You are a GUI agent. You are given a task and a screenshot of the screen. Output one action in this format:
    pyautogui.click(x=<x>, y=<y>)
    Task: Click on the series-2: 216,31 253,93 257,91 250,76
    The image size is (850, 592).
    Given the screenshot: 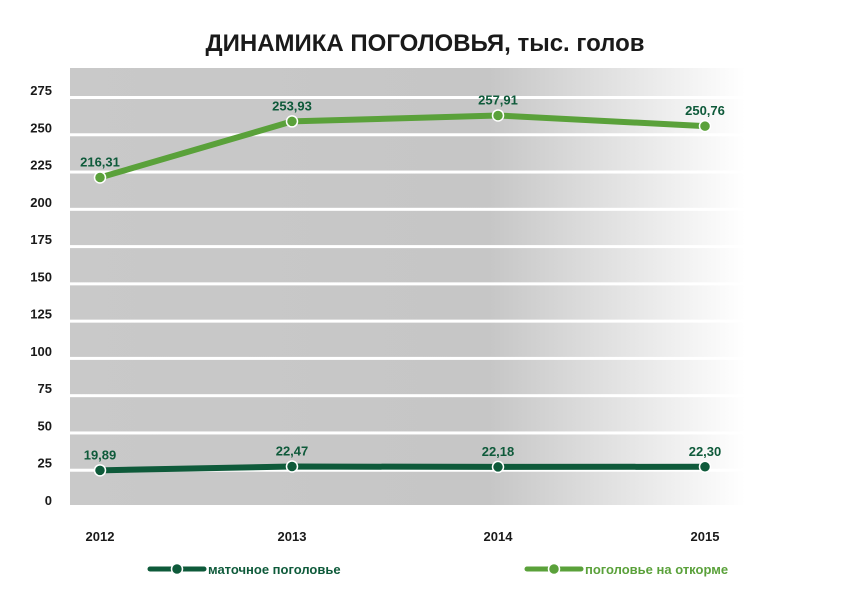 What is the action you would take?
    pyautogui.click(x=402, y=138)
    